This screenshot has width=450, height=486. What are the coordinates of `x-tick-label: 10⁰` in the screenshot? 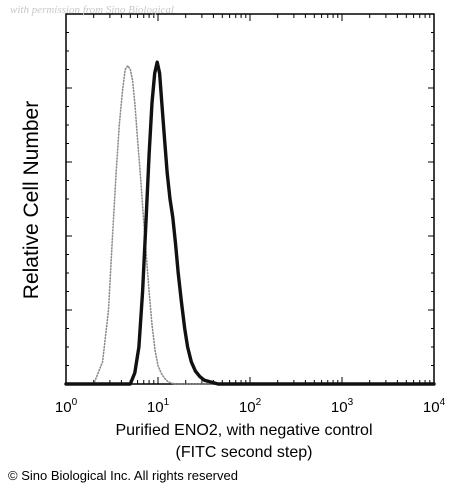 It's located at (66, 406).